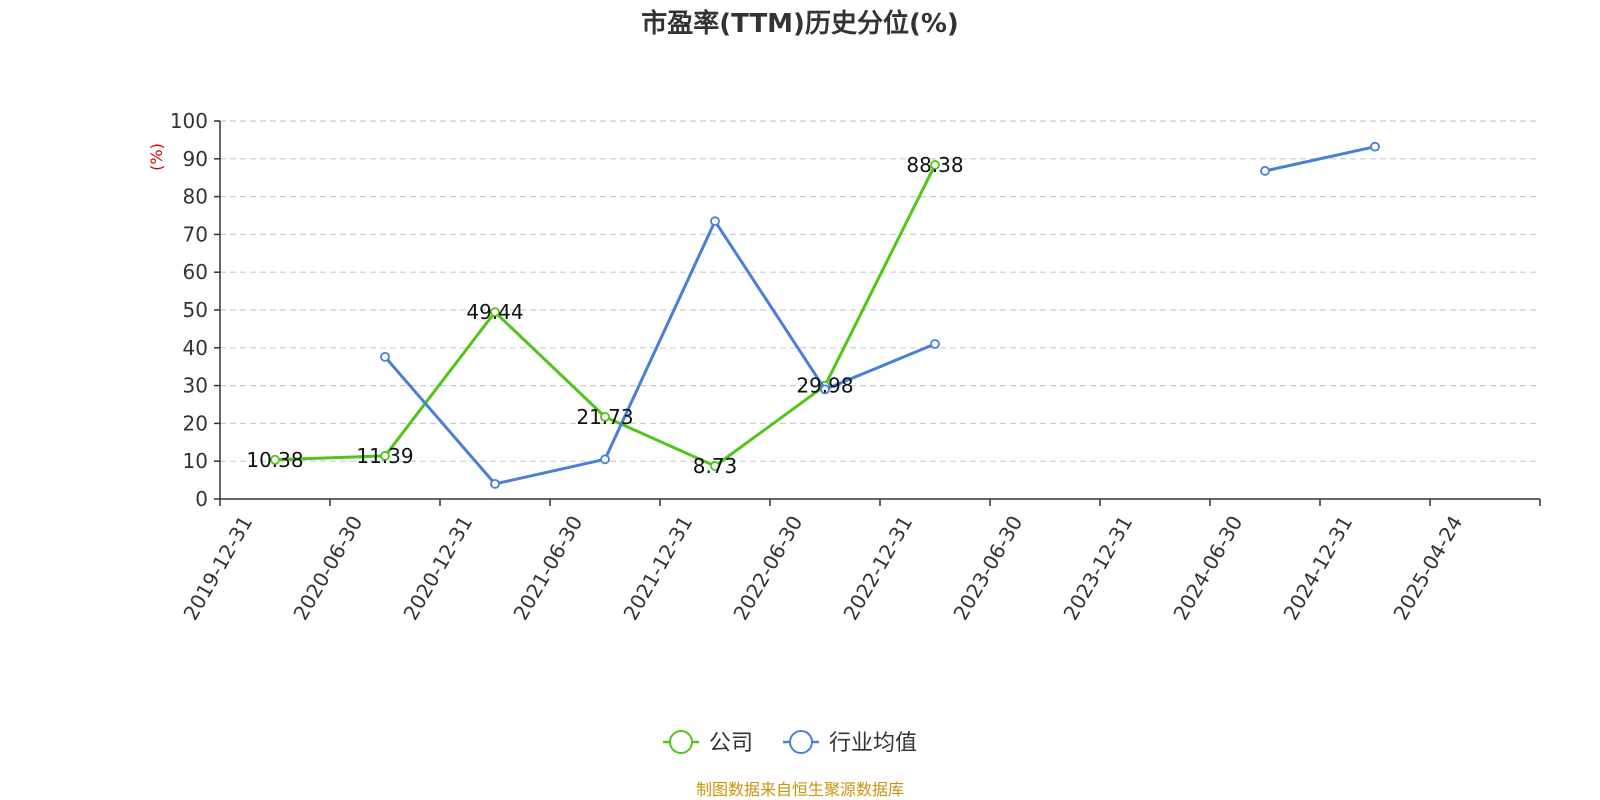 The width and height of the screenshot is (1600, 800). I want to click on legend-label: 公司, so click(731, 743).